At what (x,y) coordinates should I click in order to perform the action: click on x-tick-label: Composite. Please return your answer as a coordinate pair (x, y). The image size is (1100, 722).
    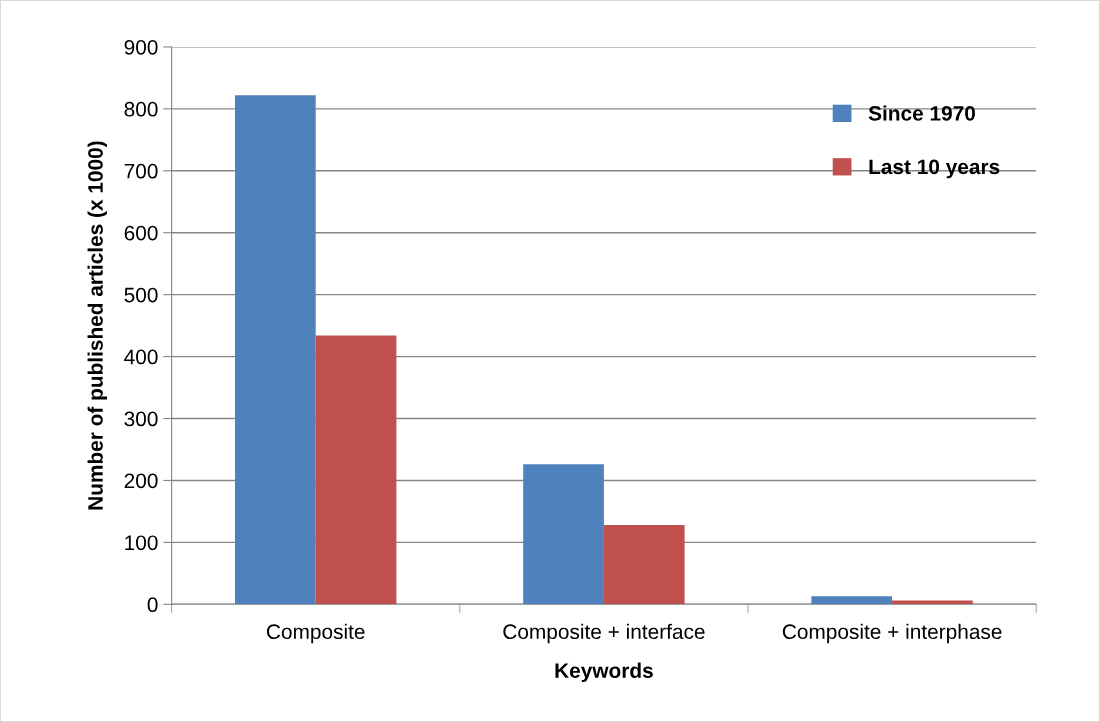
    Looking at the image, I should click on (315, 633).